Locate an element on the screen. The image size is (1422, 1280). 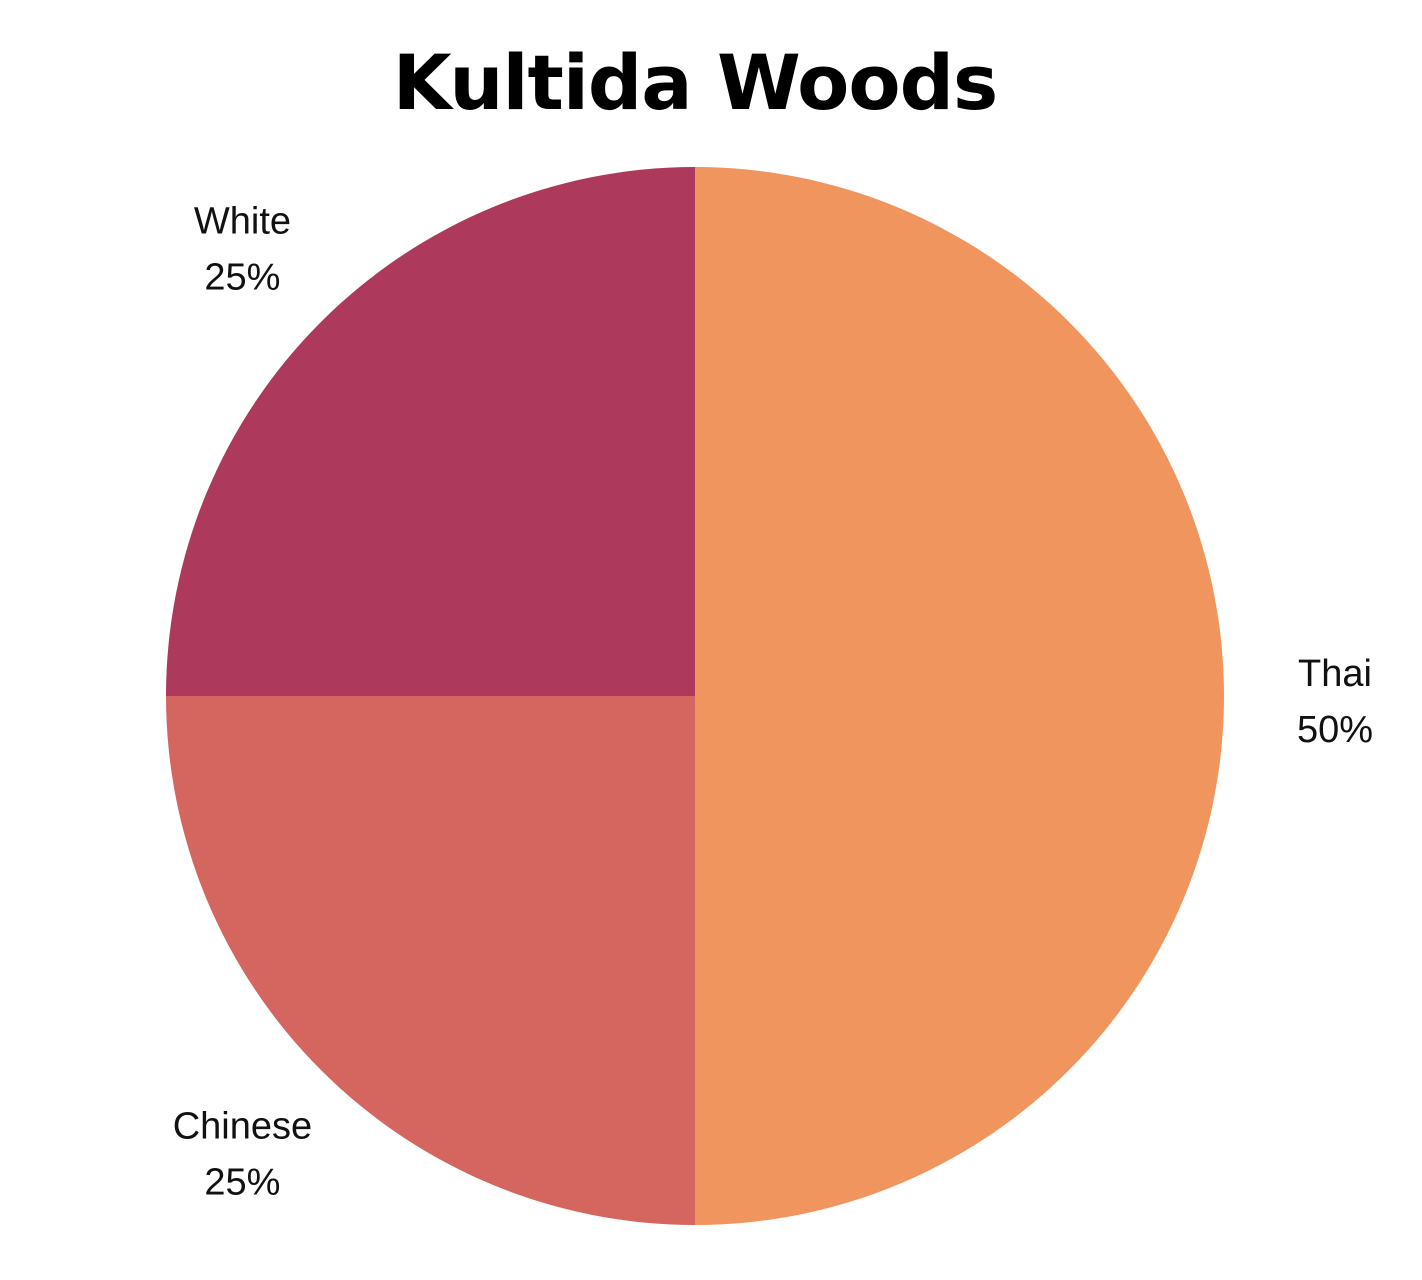
slice-label-thai: Thai is located at coordinates (1335, 674).